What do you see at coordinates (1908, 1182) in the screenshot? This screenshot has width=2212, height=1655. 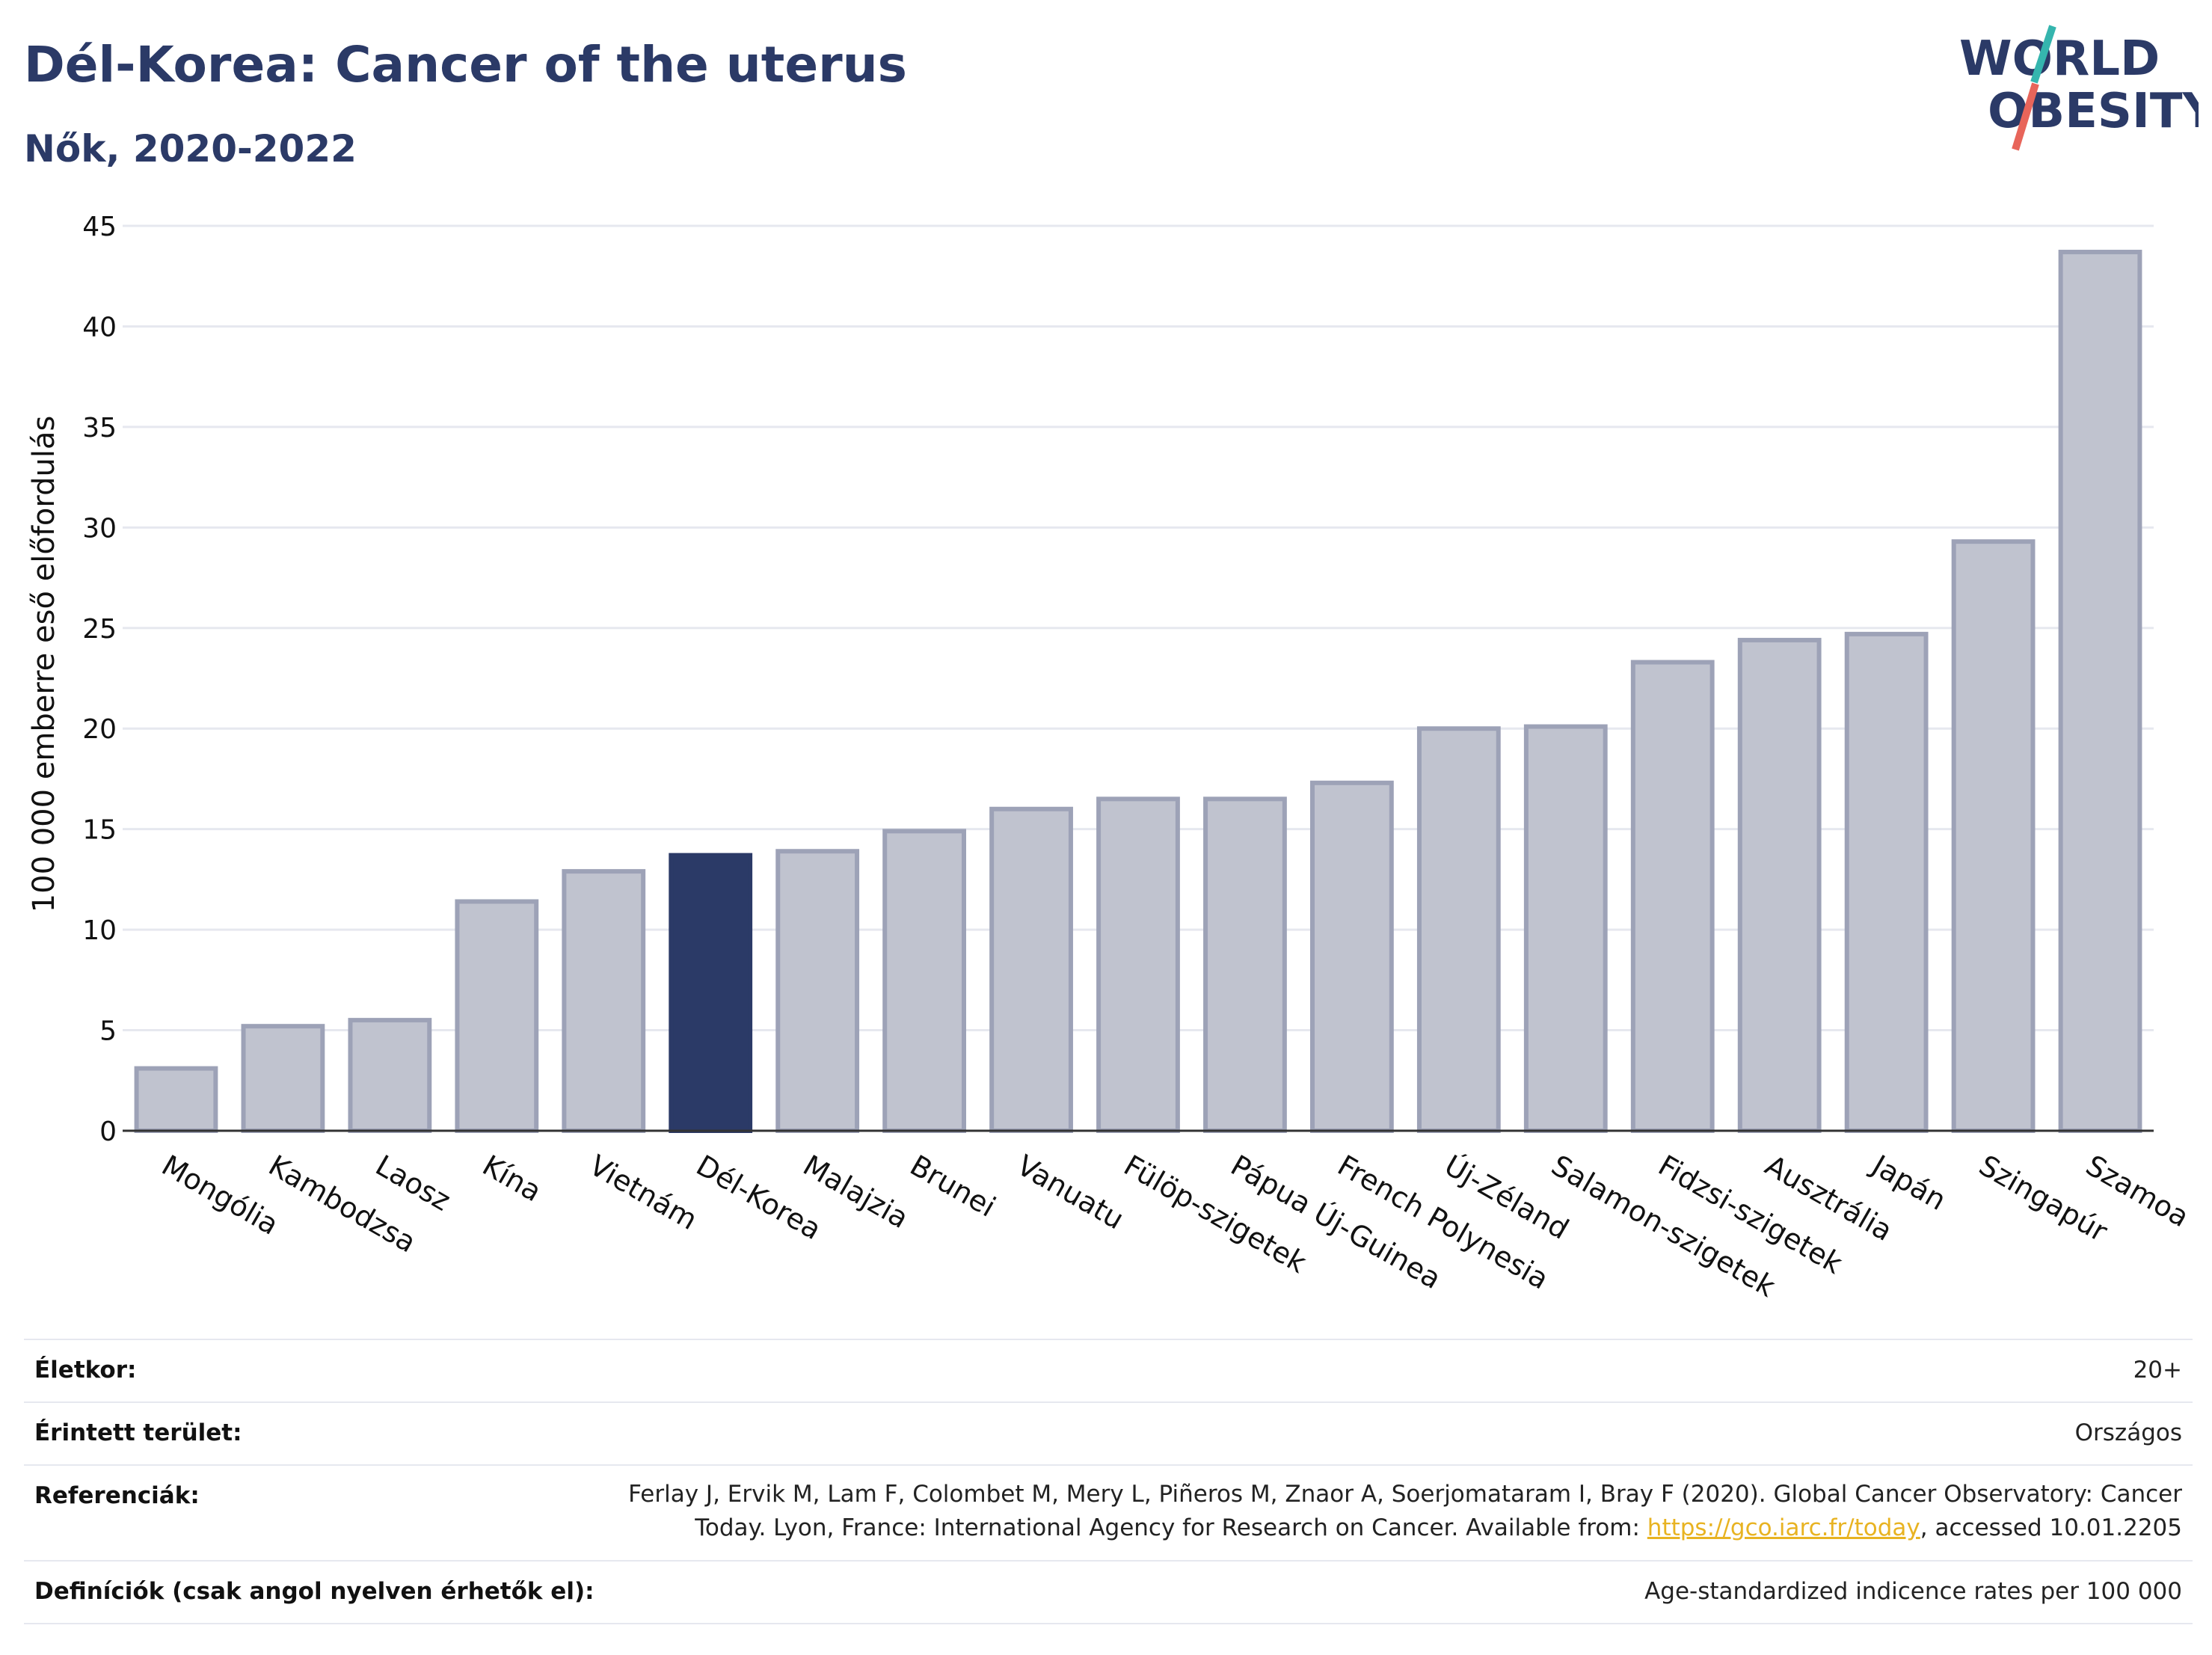 I see `x-tick-label: Japán` at bounding box center [1908, 1182].